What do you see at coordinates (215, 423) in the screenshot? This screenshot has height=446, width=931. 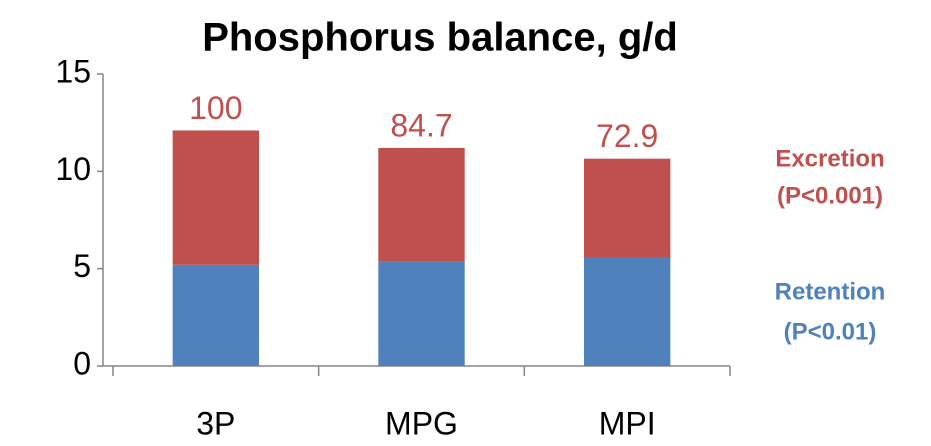 I see `x-tick-label: 3P` at bounding box center [215, 423].